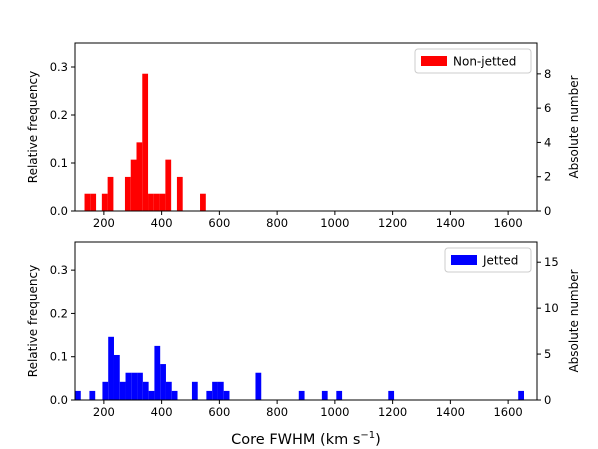  What do you see at coordinates (547, 108) in the screenshot?
I see `y2-tick-label: 6` at bounding box center [547, 108].